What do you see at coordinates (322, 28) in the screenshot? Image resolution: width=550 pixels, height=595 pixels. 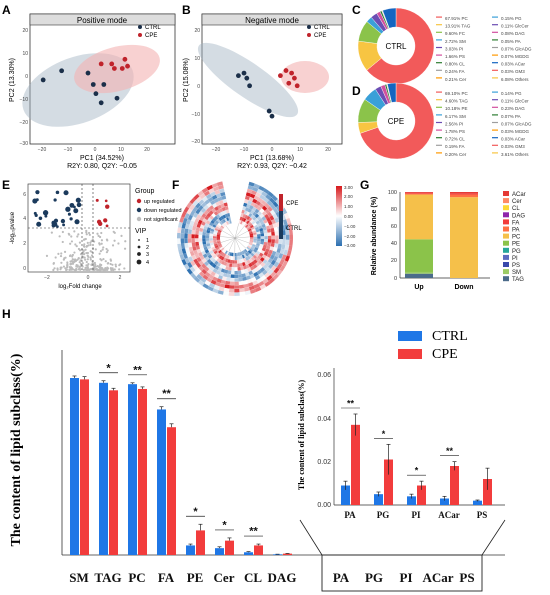 I see `legend-label-ctrl-b: CTRL` at bounding box center [322, 28].